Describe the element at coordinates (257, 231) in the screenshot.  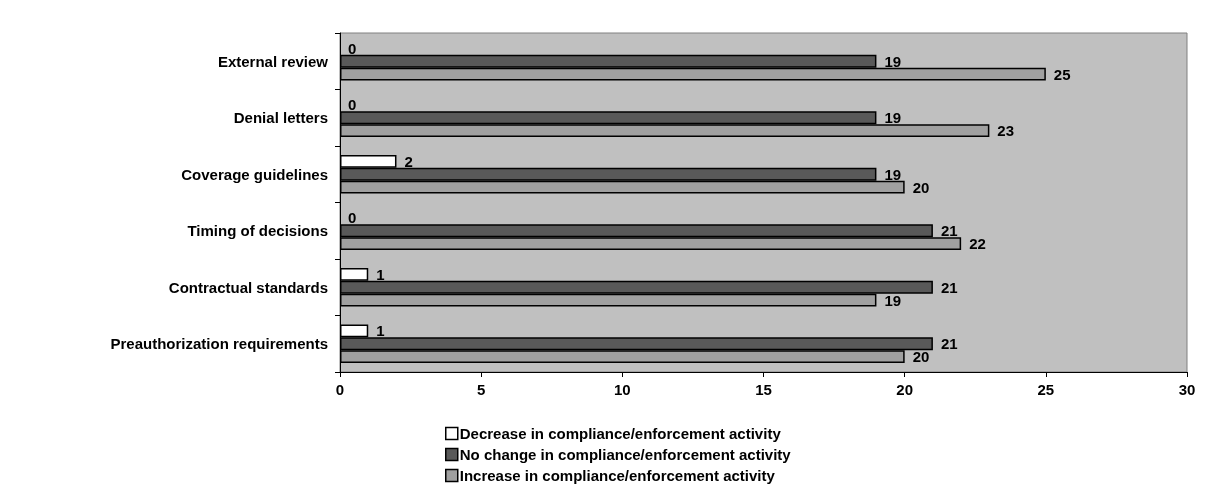
I see `y-tick-label: Timing of decisions` at that location.